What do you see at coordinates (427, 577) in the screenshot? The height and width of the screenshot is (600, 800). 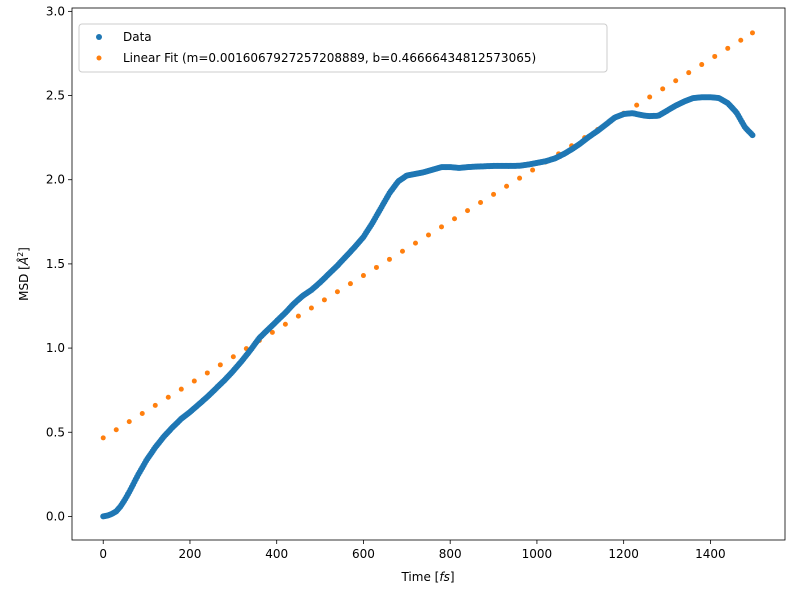 I see `x-axis-label: Time [fs]` at bounding box center [427, 577].